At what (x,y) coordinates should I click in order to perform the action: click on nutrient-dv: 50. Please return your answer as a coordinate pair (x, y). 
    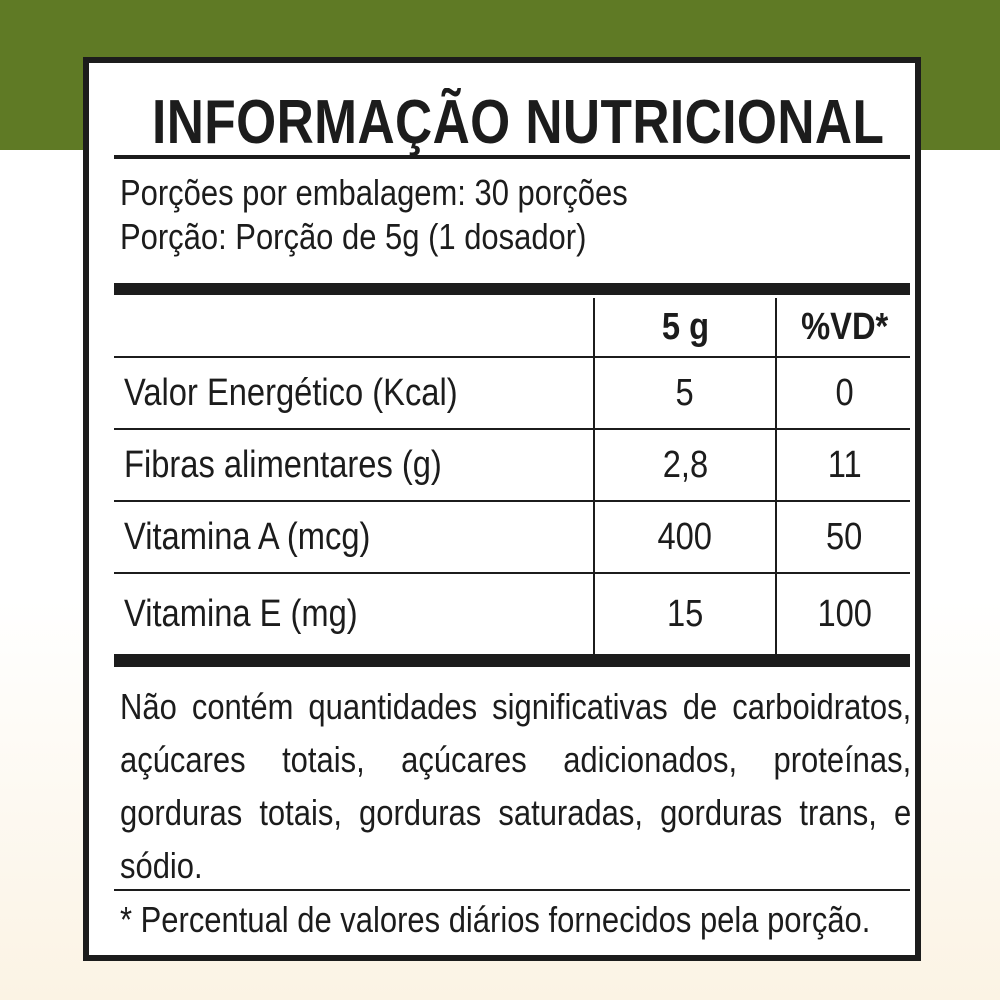
    Looking at the image, I should click on (843, 537).